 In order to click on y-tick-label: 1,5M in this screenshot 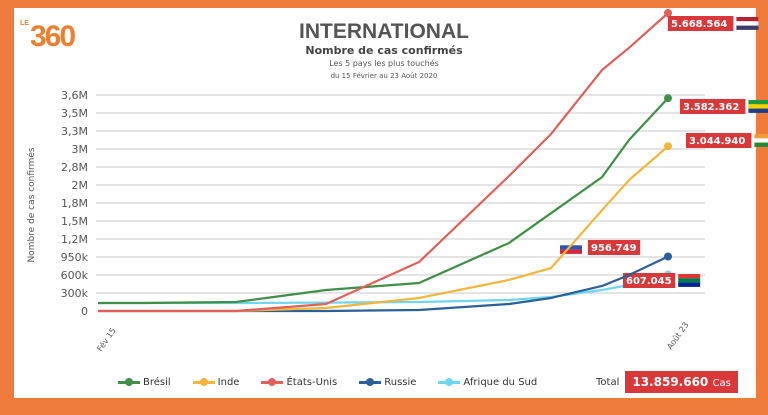, I will do `click(74, 221)`.